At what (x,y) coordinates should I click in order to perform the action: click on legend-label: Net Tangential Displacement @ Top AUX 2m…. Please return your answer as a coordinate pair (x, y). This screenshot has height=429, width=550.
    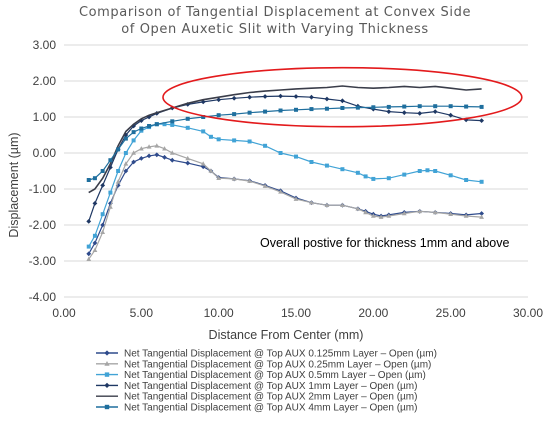
    Looking at the image, I should click on (270, 397).